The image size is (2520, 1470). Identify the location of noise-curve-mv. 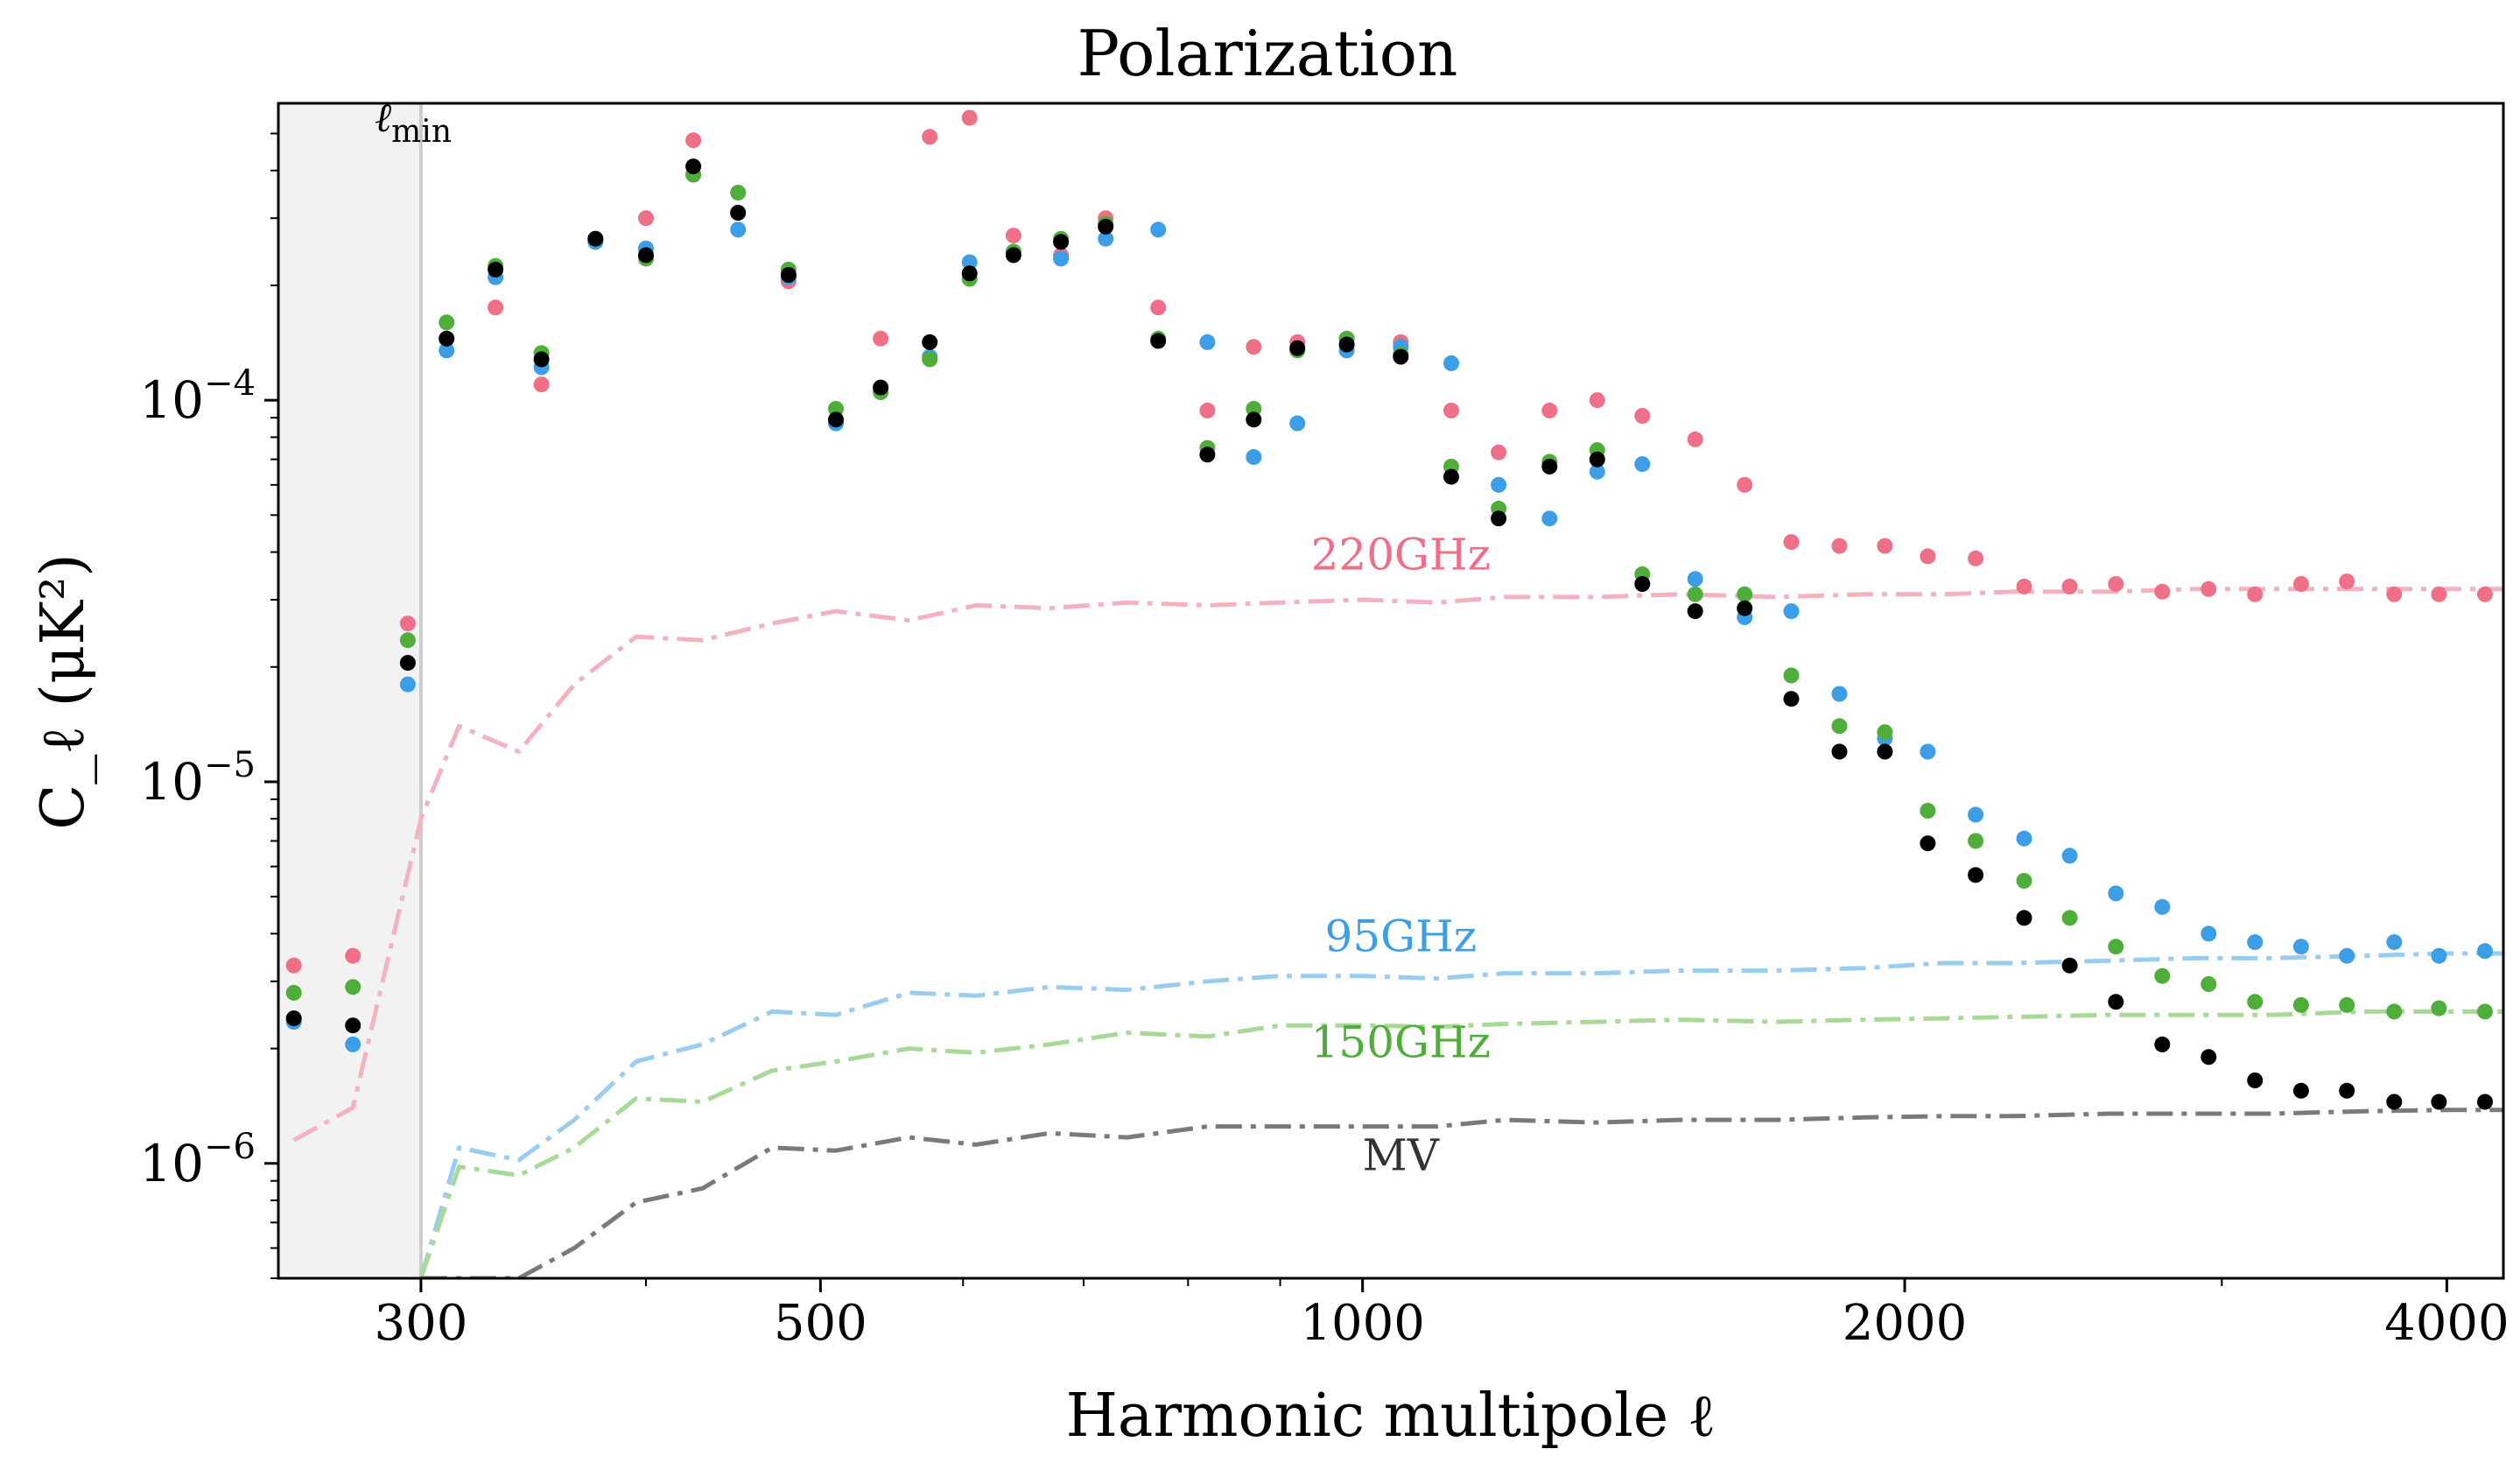
(1461, 1193).